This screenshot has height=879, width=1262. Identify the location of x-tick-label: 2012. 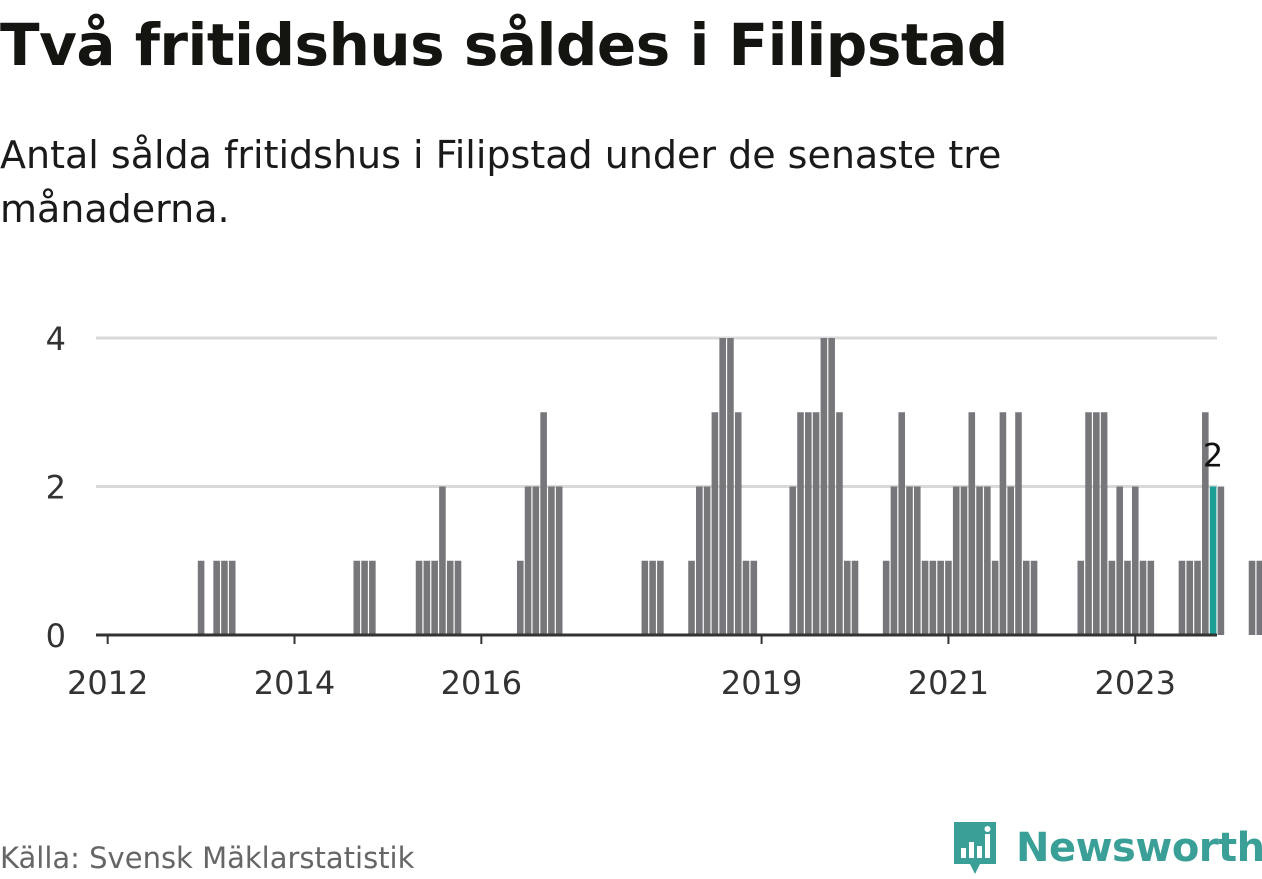
(107, 683).